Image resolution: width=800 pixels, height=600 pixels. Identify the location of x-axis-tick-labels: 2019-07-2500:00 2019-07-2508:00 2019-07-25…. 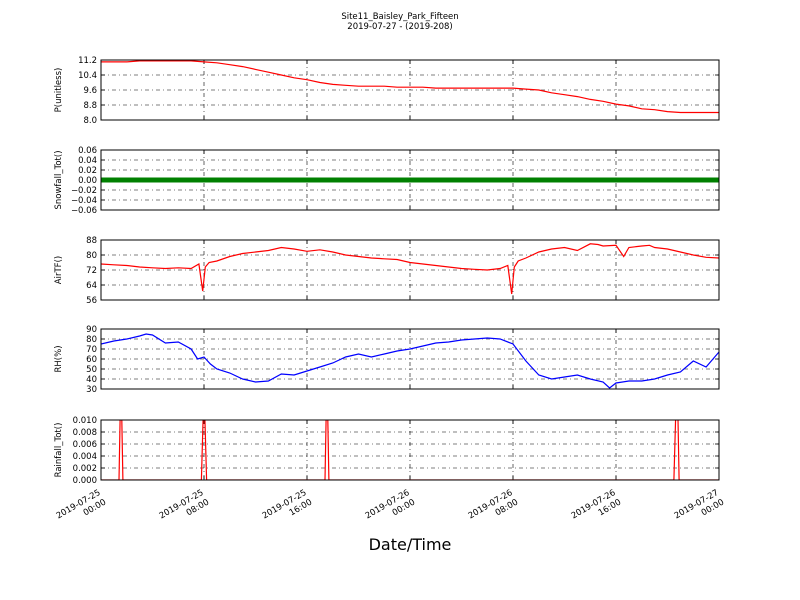
(390, 509).